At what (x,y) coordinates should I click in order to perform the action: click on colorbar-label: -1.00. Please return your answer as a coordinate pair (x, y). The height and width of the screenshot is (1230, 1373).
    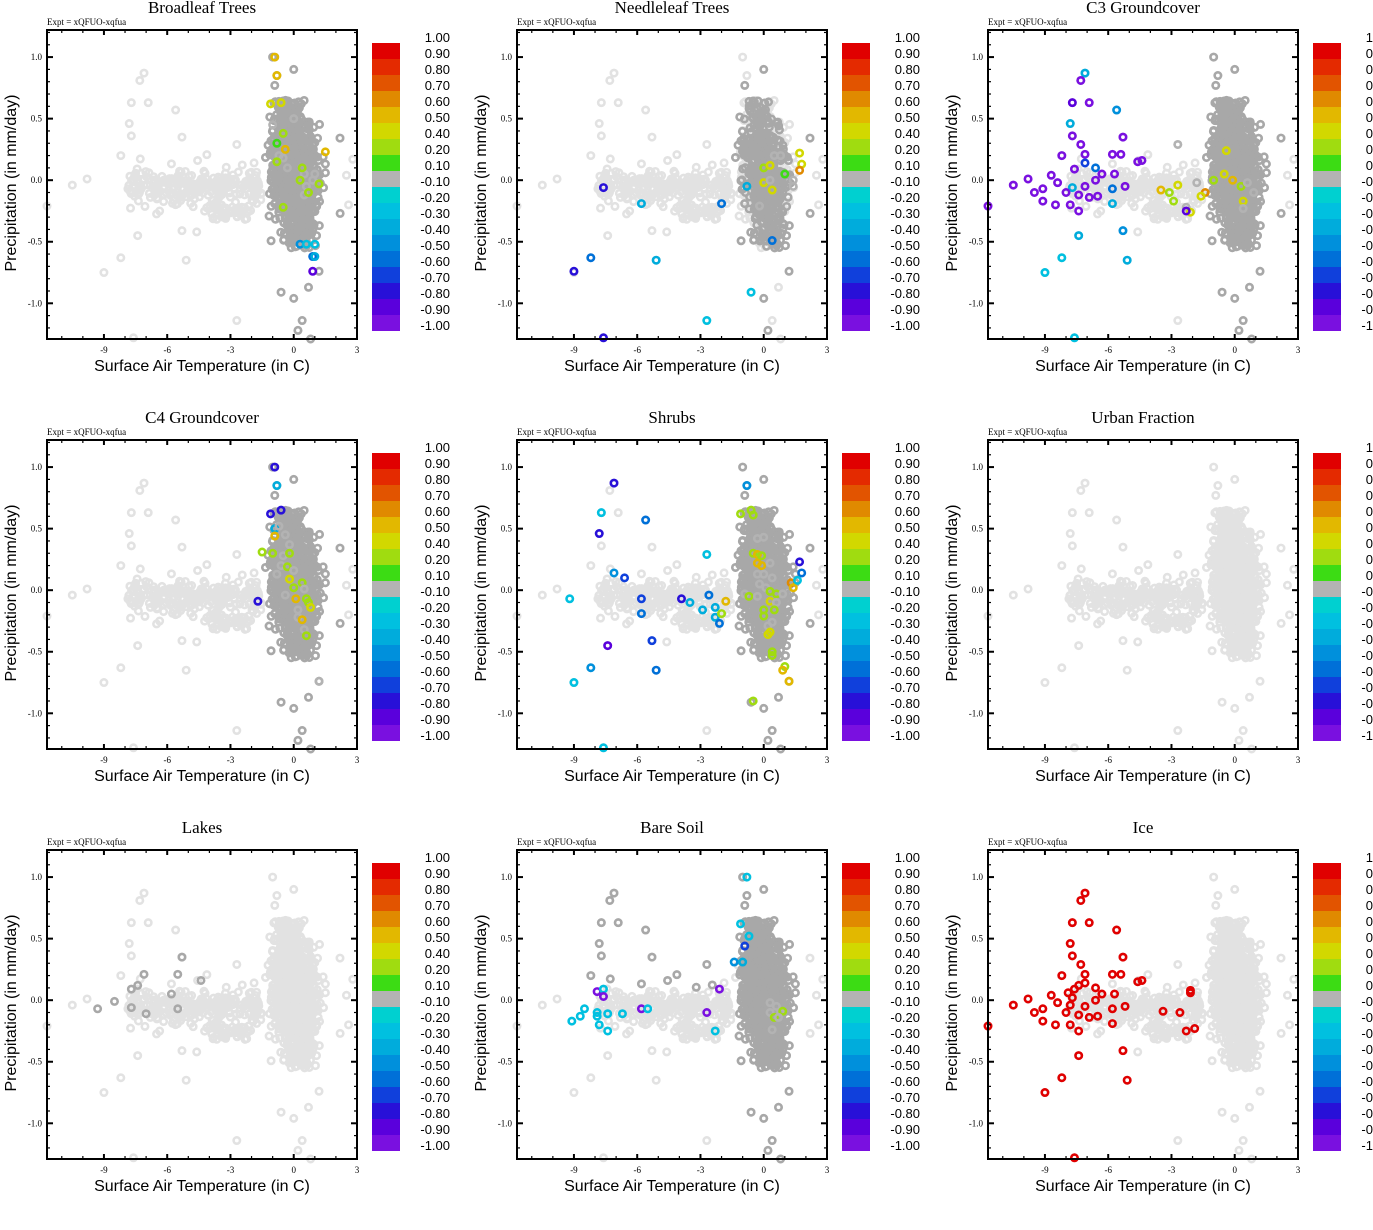
    Looking at the image, I should click on (897, 326).